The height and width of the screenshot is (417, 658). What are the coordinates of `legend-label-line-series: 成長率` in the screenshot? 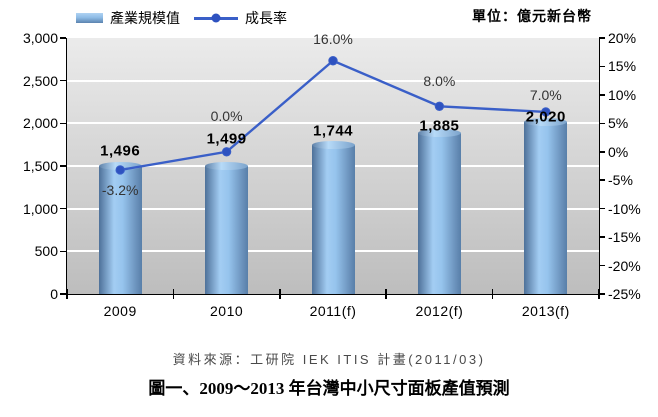 It's located at (266, 18).